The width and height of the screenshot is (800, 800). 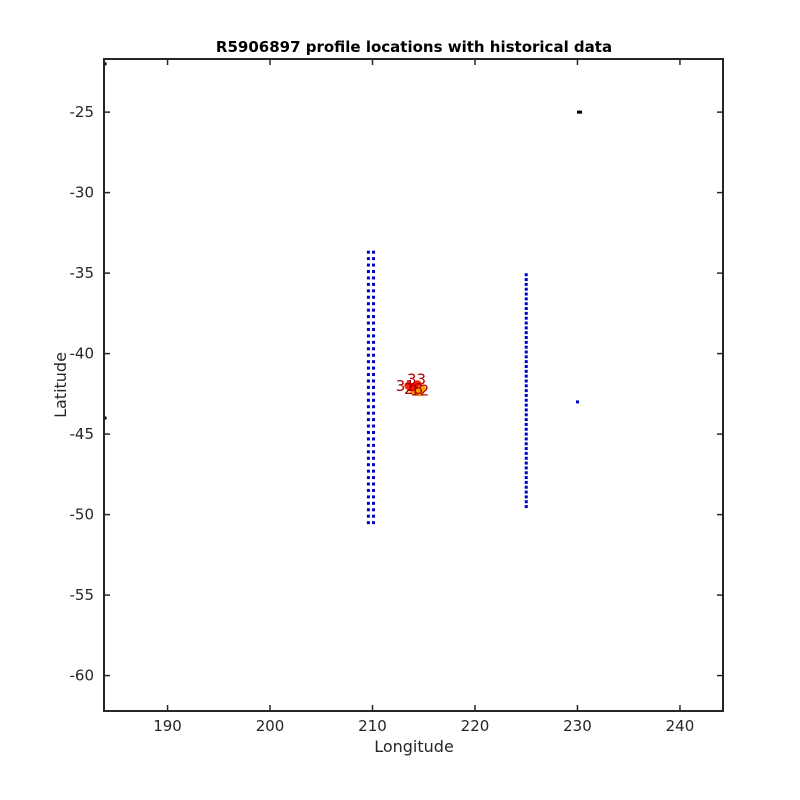 What do you see at coordinates (680, 726) in the screenshot?
I see `x-tick-label: 240` at bounding box center [680, 726].